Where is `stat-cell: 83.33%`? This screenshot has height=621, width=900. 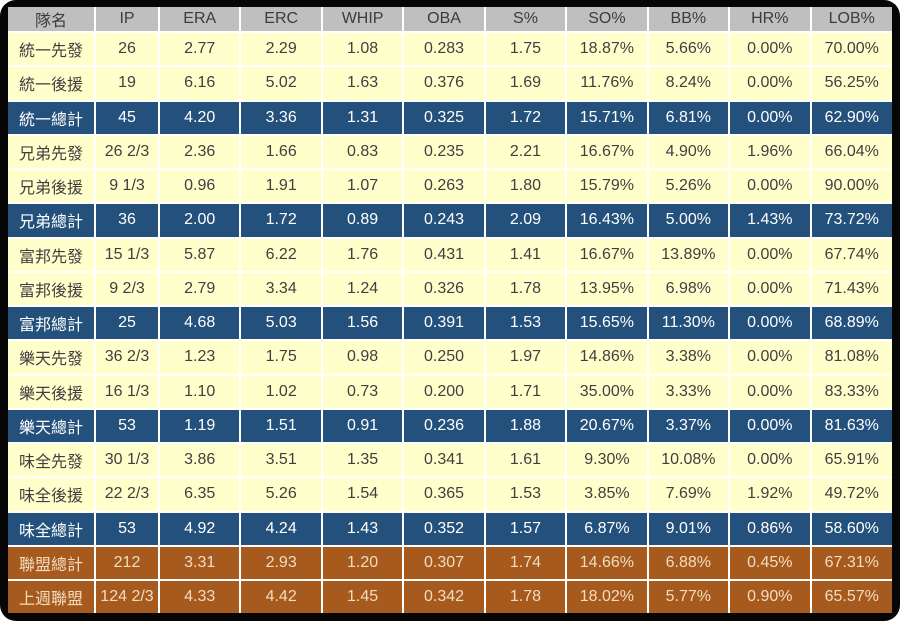
stat-cell: 83.33% is located at coordinates (851, 392).